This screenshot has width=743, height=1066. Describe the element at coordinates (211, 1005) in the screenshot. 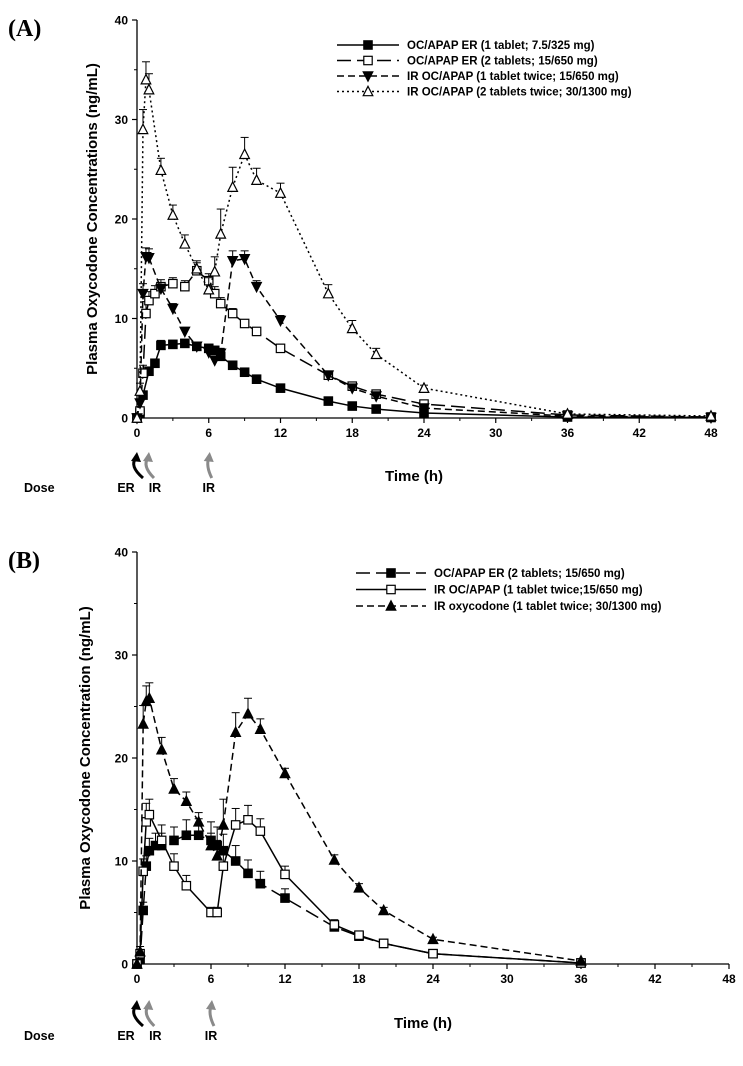

I see `dose-arrow-ir-2-head` at that location.